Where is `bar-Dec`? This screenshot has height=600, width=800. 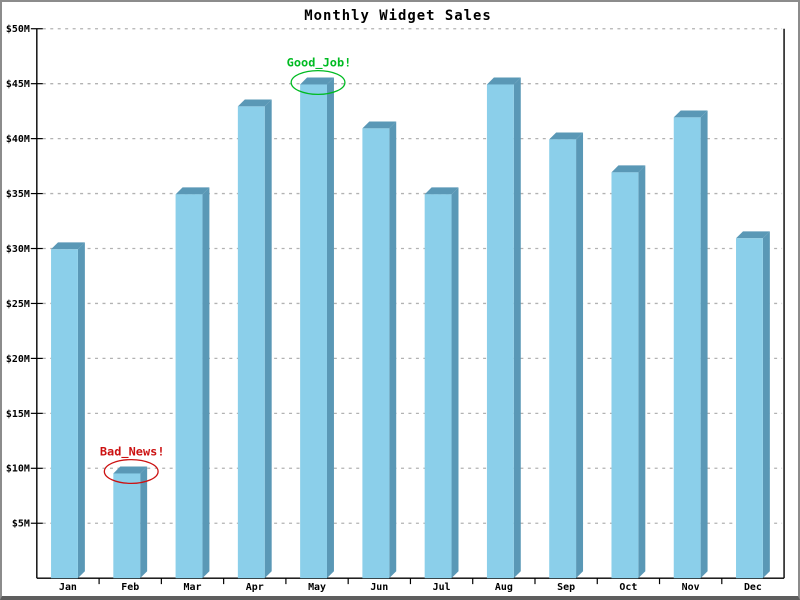 bar-Dec is located at coordinates (753, 405).